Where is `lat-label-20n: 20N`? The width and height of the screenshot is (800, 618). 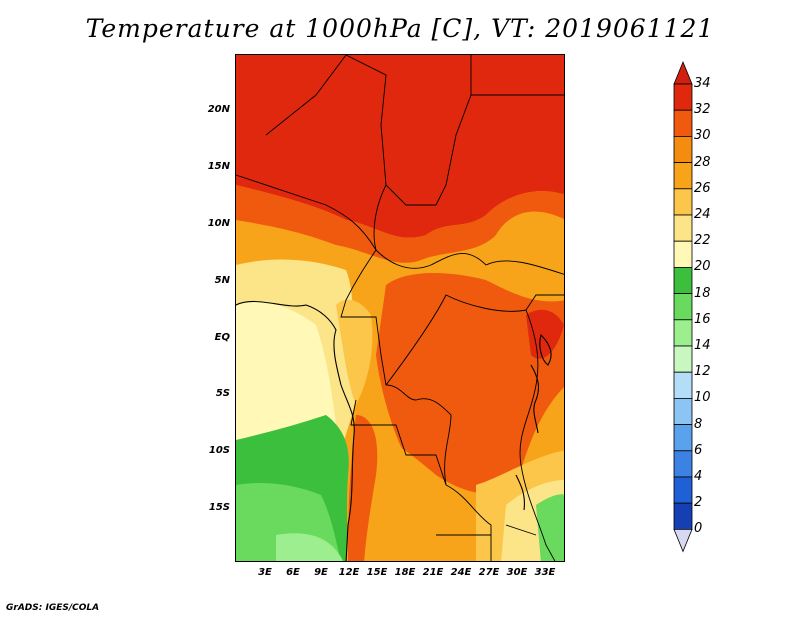
lat-label-20n: 20N is located at coordinates (218, 109).